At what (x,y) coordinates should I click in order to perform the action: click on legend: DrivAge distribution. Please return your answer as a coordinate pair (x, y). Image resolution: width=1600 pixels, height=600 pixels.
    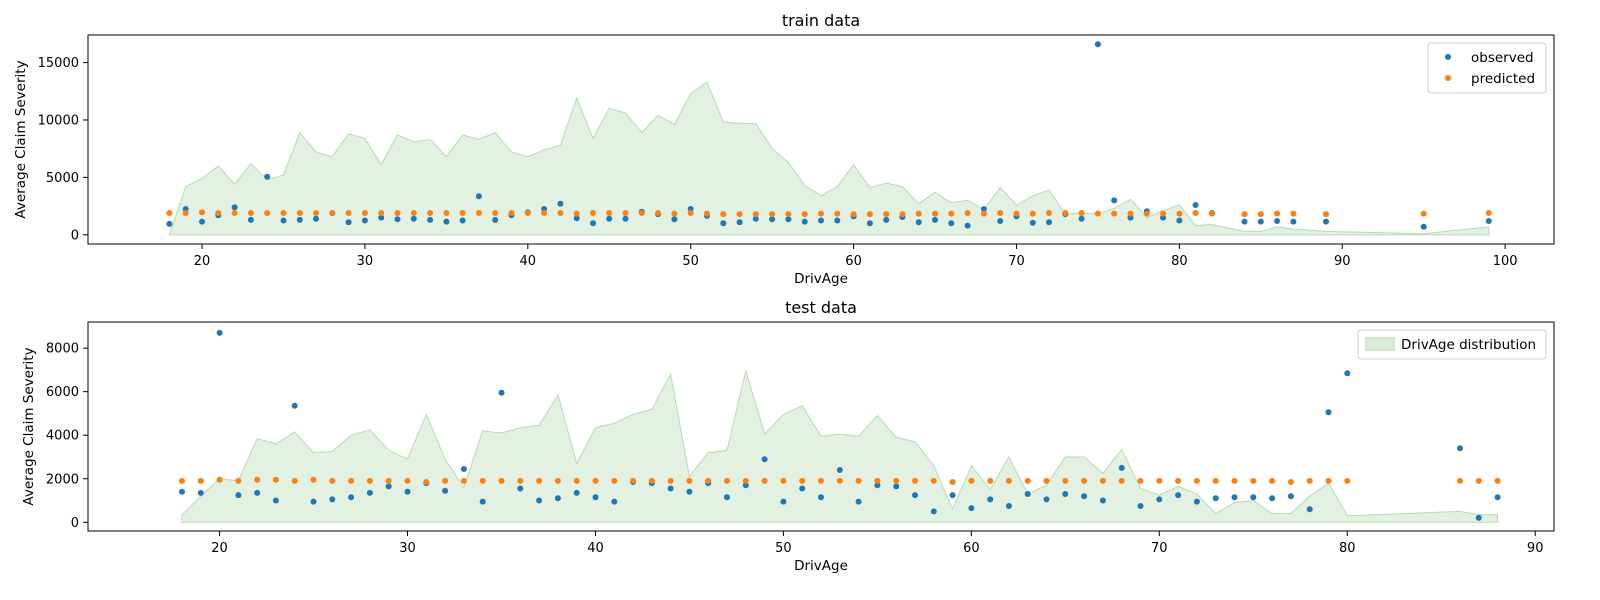
    Looking at the image, I should click on (1452, 344).